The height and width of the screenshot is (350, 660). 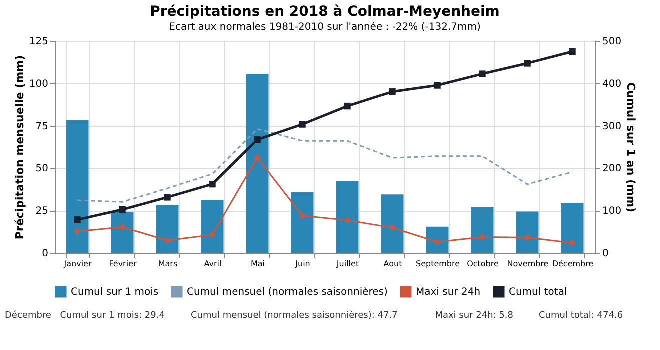 I want to click on x-tick-label: Janvier, so click(x=77, y=264).